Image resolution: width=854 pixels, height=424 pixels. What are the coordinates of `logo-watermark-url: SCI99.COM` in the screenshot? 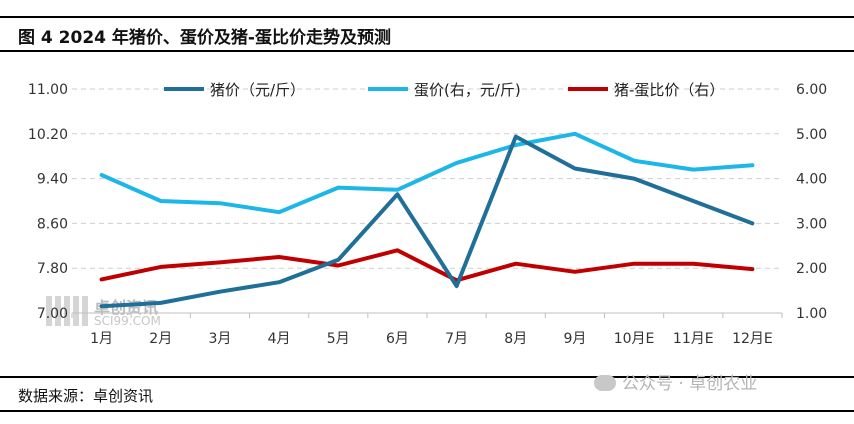 It's located at (127, 321).